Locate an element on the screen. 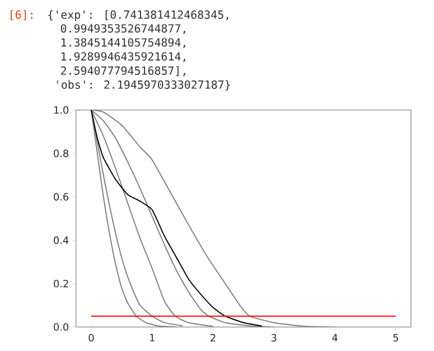 The image size is (434, 351). y-tick-label: 1.0 is located at coordinates (61, 110).